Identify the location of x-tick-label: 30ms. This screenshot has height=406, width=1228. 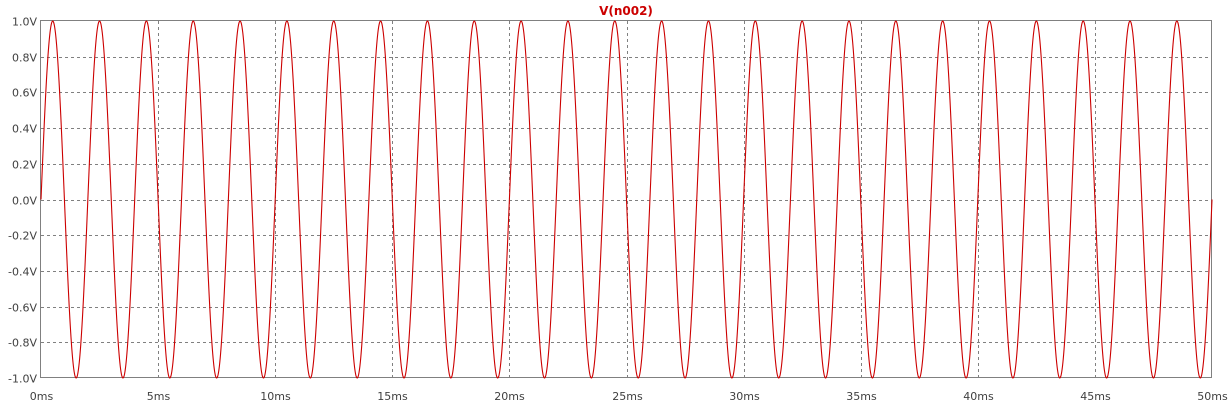
(744, 396).